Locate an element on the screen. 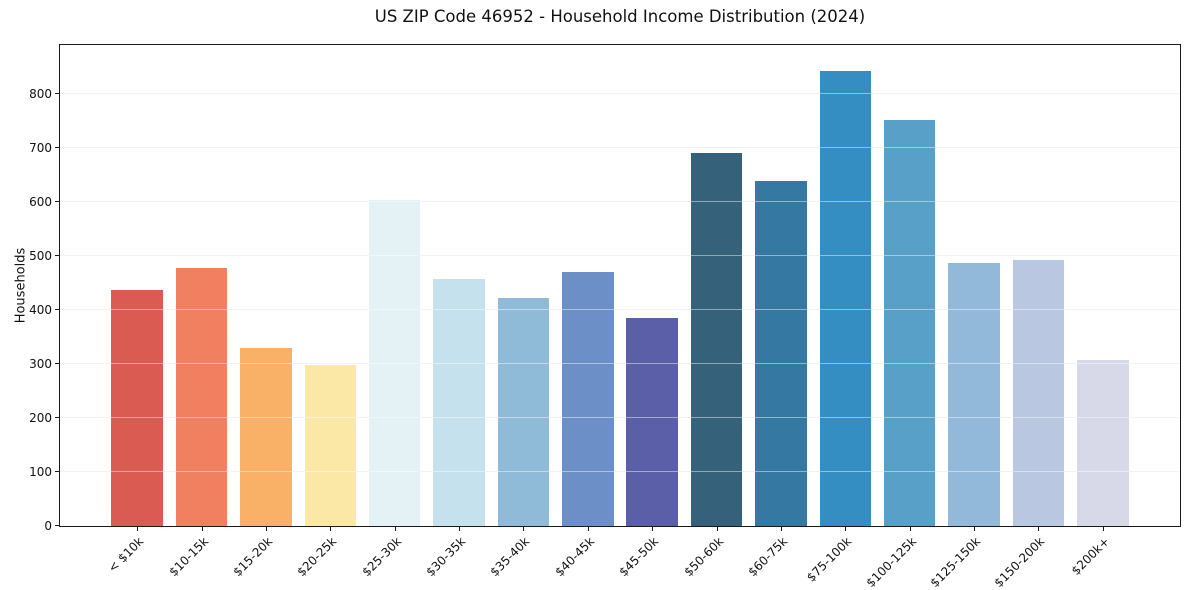 The height and width of the screenshot is (590, 1189). x-tick-label: $15-20k is located at coordinates (253, 557).